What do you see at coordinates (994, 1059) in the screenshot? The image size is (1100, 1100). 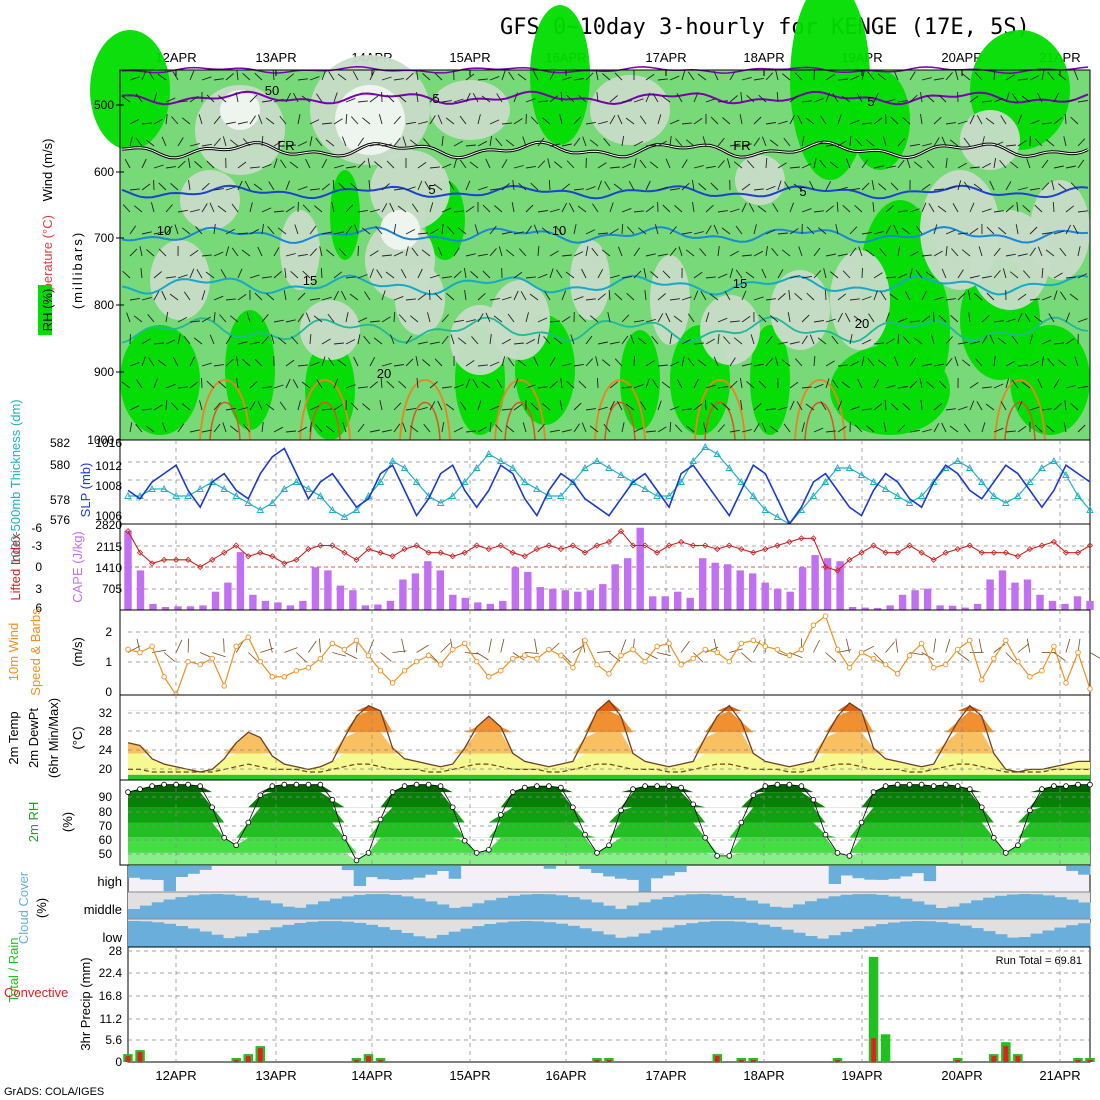 I see `precip-convective-bar` at bounding box center [994, 1059].